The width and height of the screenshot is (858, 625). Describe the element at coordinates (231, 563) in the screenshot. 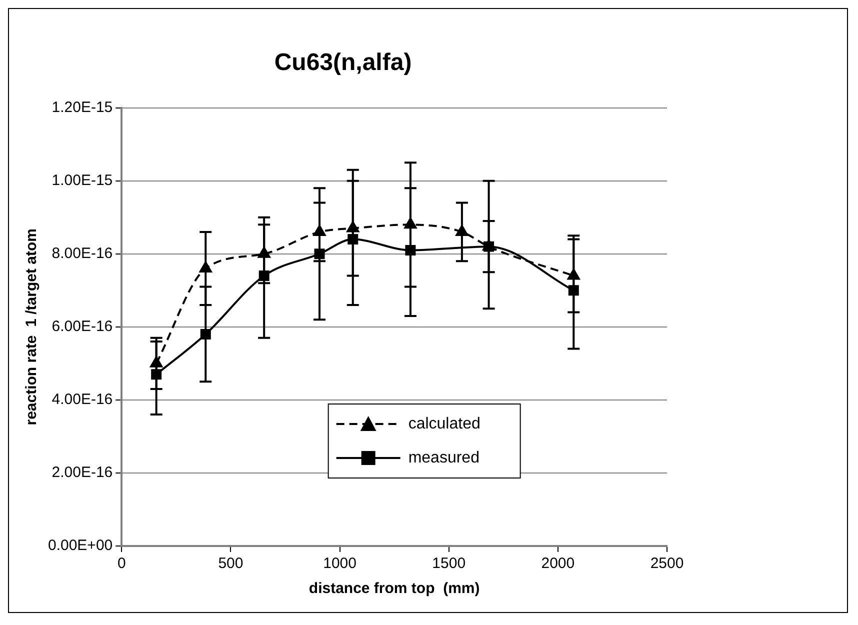

I see `x-tick-label: 500` at that location.